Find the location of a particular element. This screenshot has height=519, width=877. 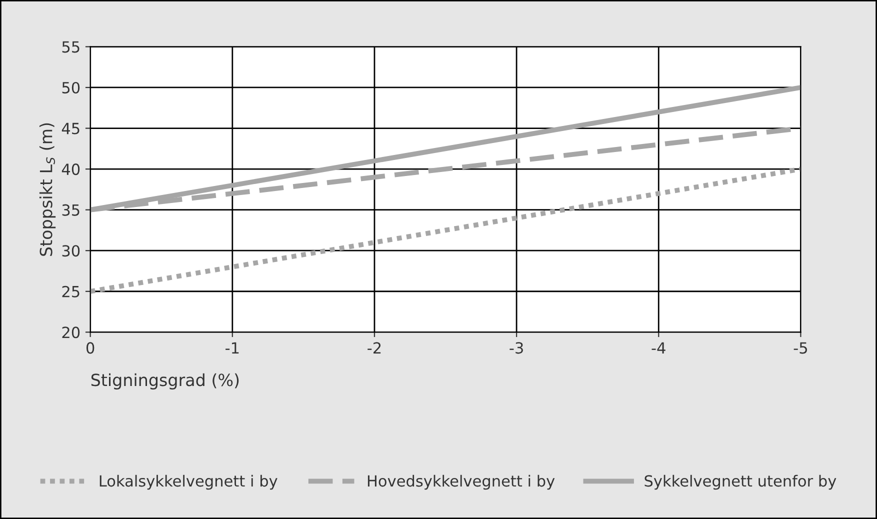

y-axis-title: Stoppsikt L$_{S}$ (m) is located at coordinates (47, 189).